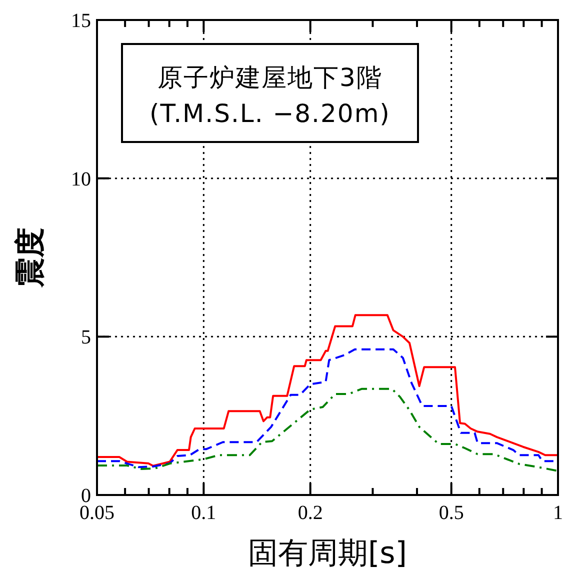 The image size is (574, 571). I want to click on x-tick-label: 1, so click(558, 513).